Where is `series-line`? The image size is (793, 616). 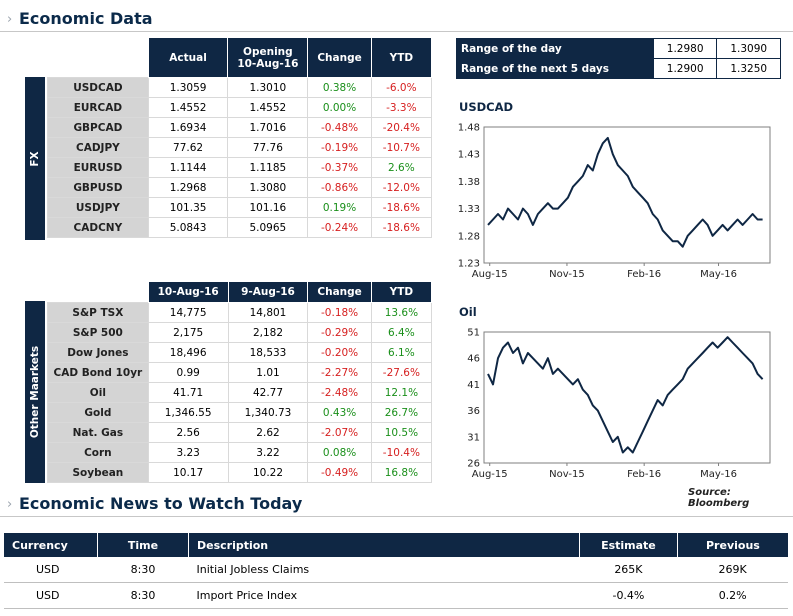
series-line is located at coordinates (625, 192).